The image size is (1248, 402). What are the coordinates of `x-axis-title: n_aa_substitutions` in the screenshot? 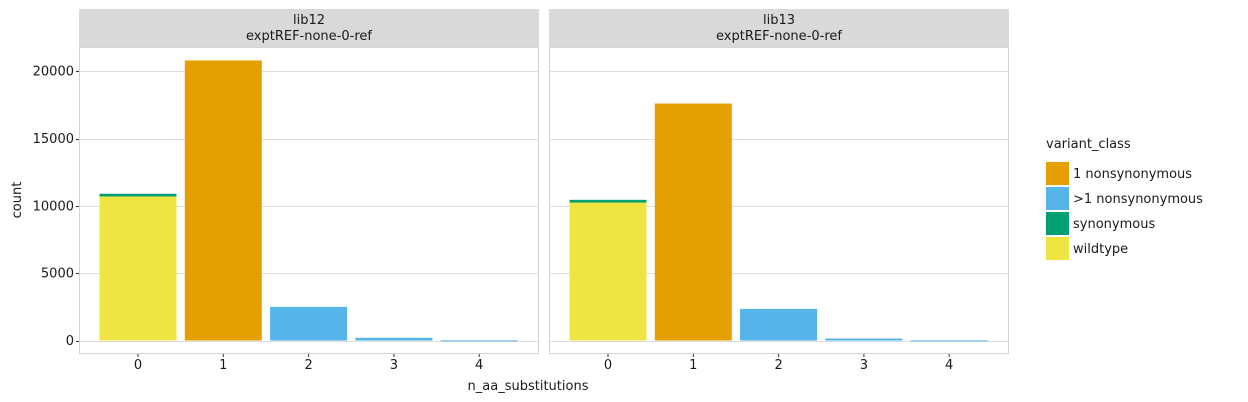 It's located at (528, 386).